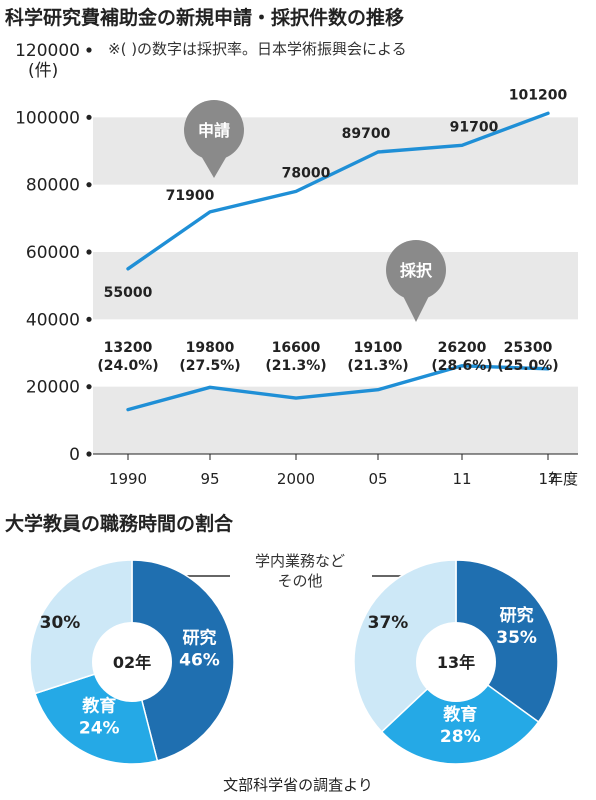 This screenshot has width=596, height=800. I want to click on x-tick-label: 05, so click(377, 479).